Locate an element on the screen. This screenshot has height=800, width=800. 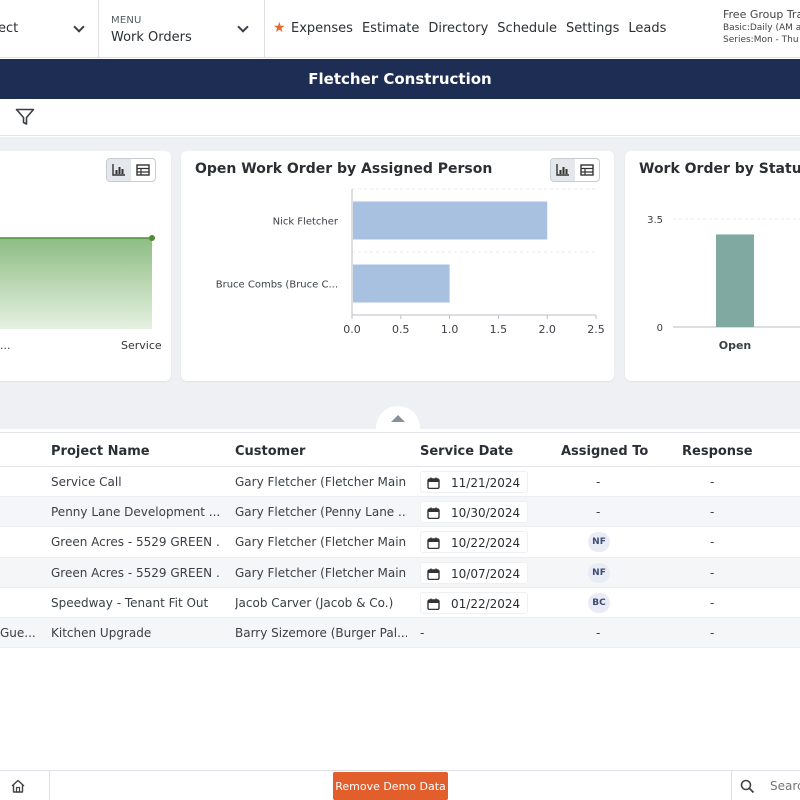
search-area is located at coordinates (765, 785).